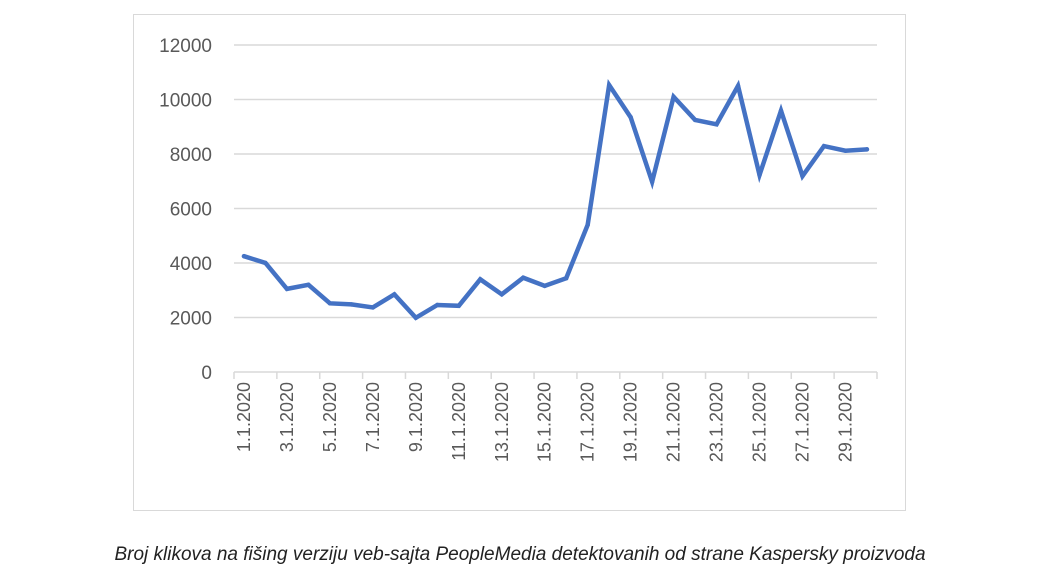  Describe the element at coordinates (373, 417) in the screenshot. I see `x-tick-label: 7.1.2020` at that location.